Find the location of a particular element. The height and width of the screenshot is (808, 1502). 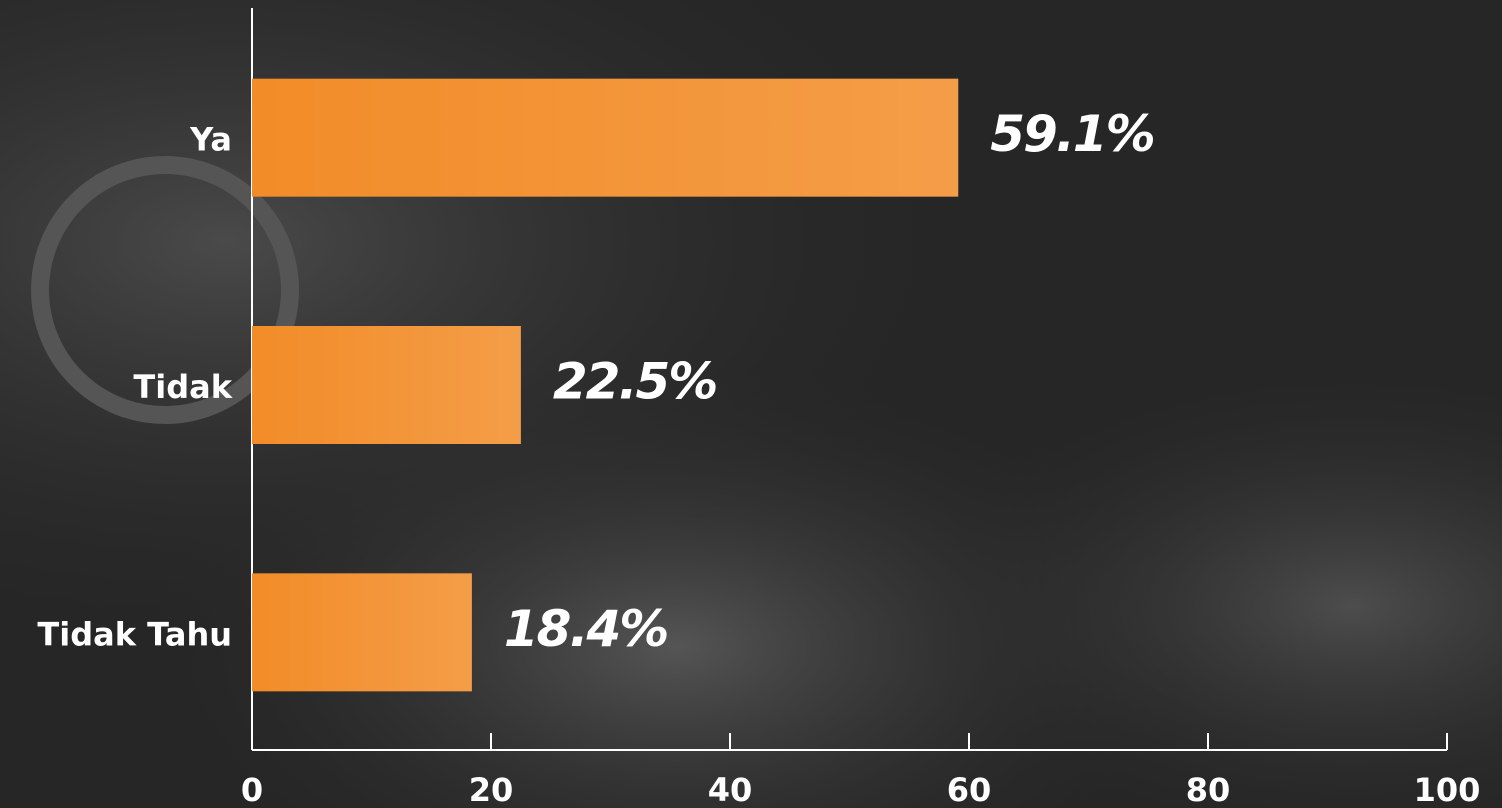

category-label: Ya is located at coordinates (210, 140).